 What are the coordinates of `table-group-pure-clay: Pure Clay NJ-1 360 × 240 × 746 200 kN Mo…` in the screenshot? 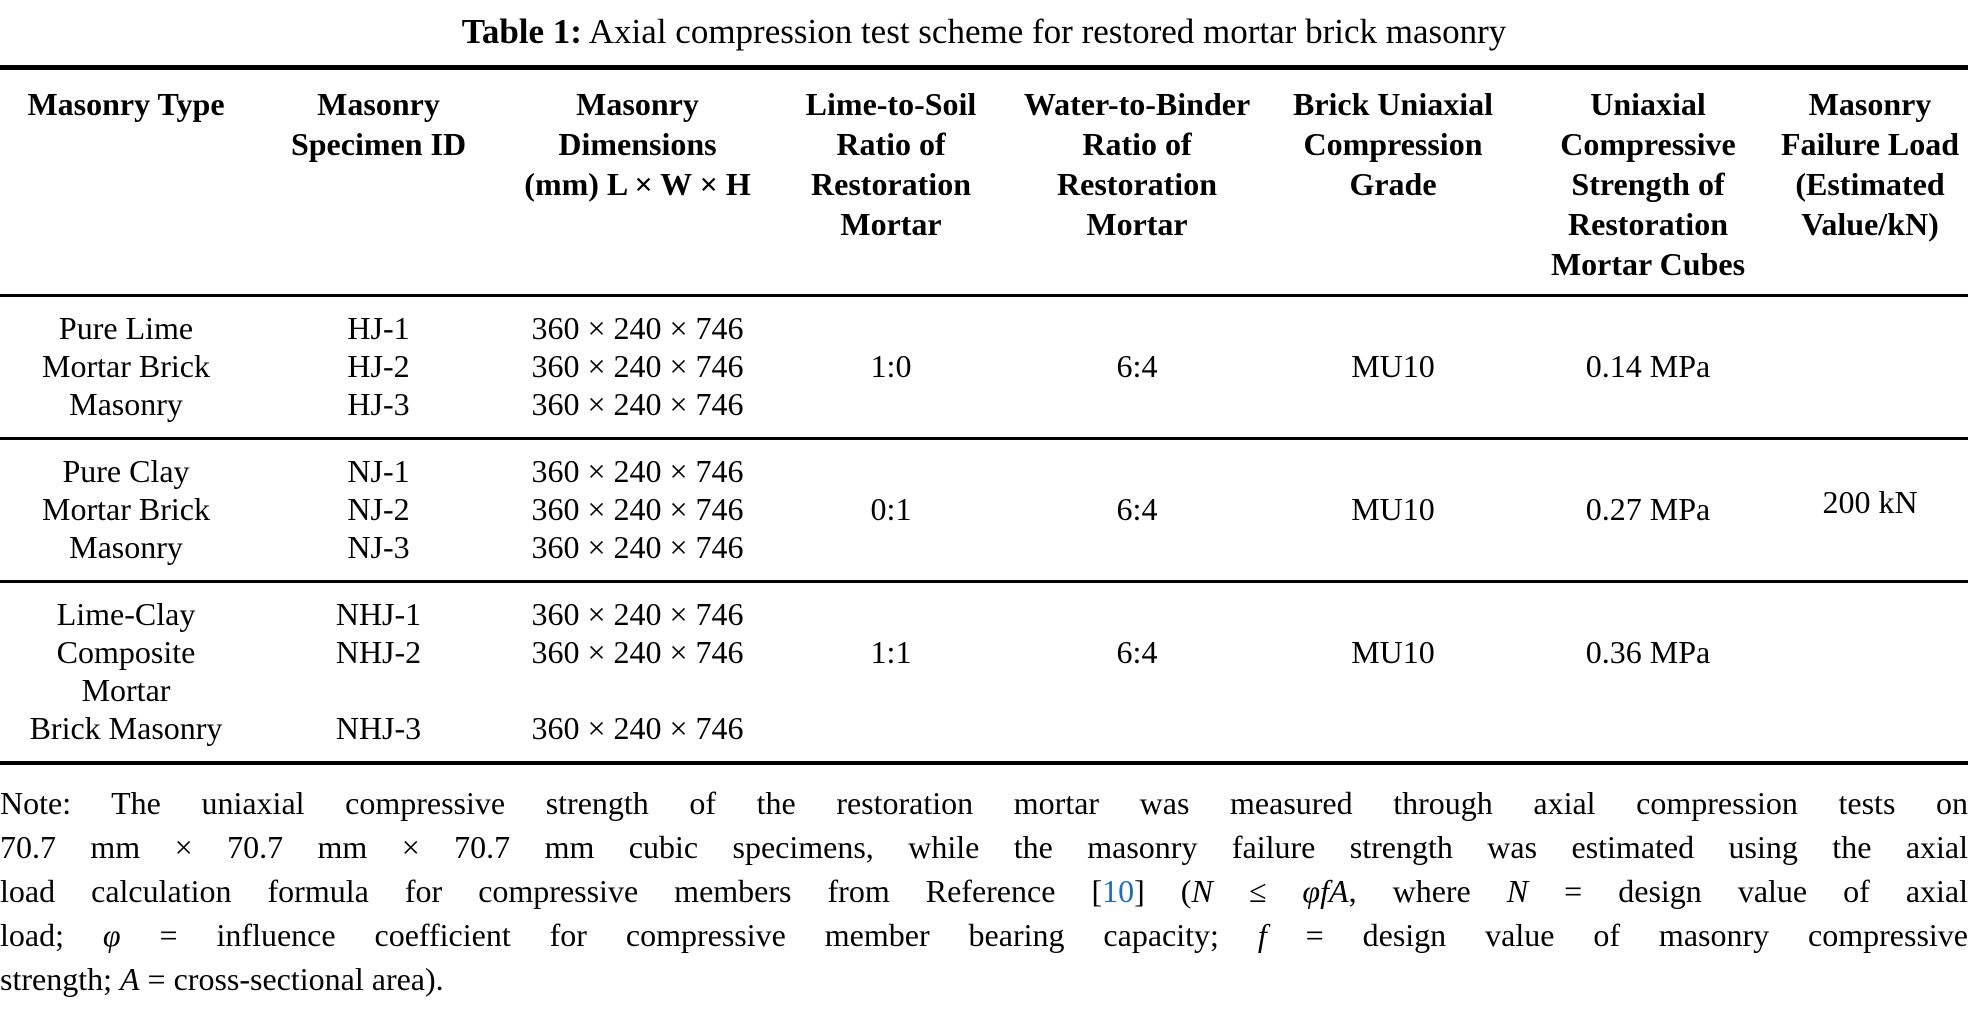 It's located at (984, 510).